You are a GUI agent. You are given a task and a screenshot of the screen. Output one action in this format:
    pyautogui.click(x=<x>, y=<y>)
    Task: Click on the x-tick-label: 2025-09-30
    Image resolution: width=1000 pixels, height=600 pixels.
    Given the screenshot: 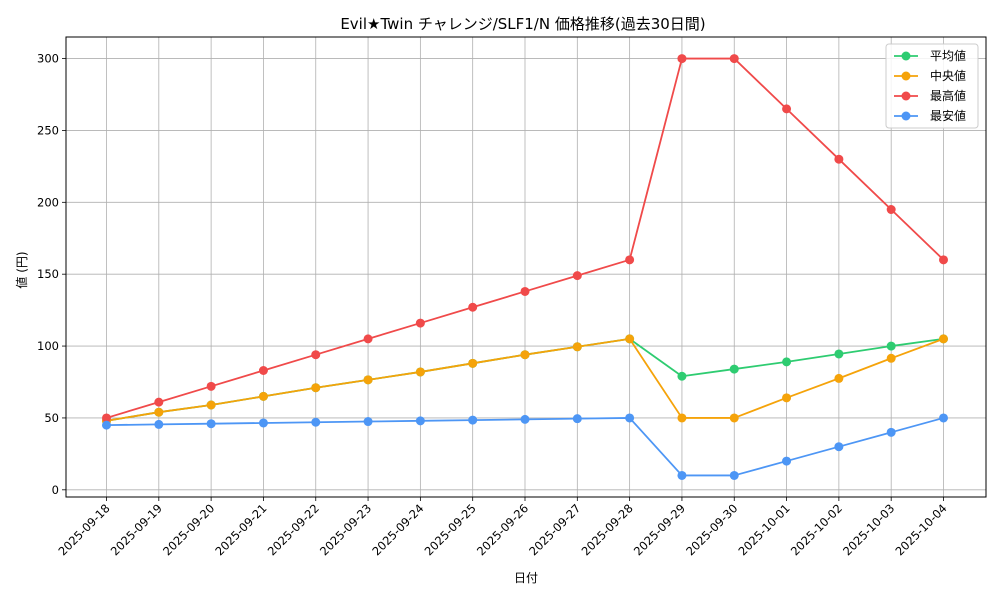 What is the action you would take?
    pyautogui.click(x=711, y=529)
    